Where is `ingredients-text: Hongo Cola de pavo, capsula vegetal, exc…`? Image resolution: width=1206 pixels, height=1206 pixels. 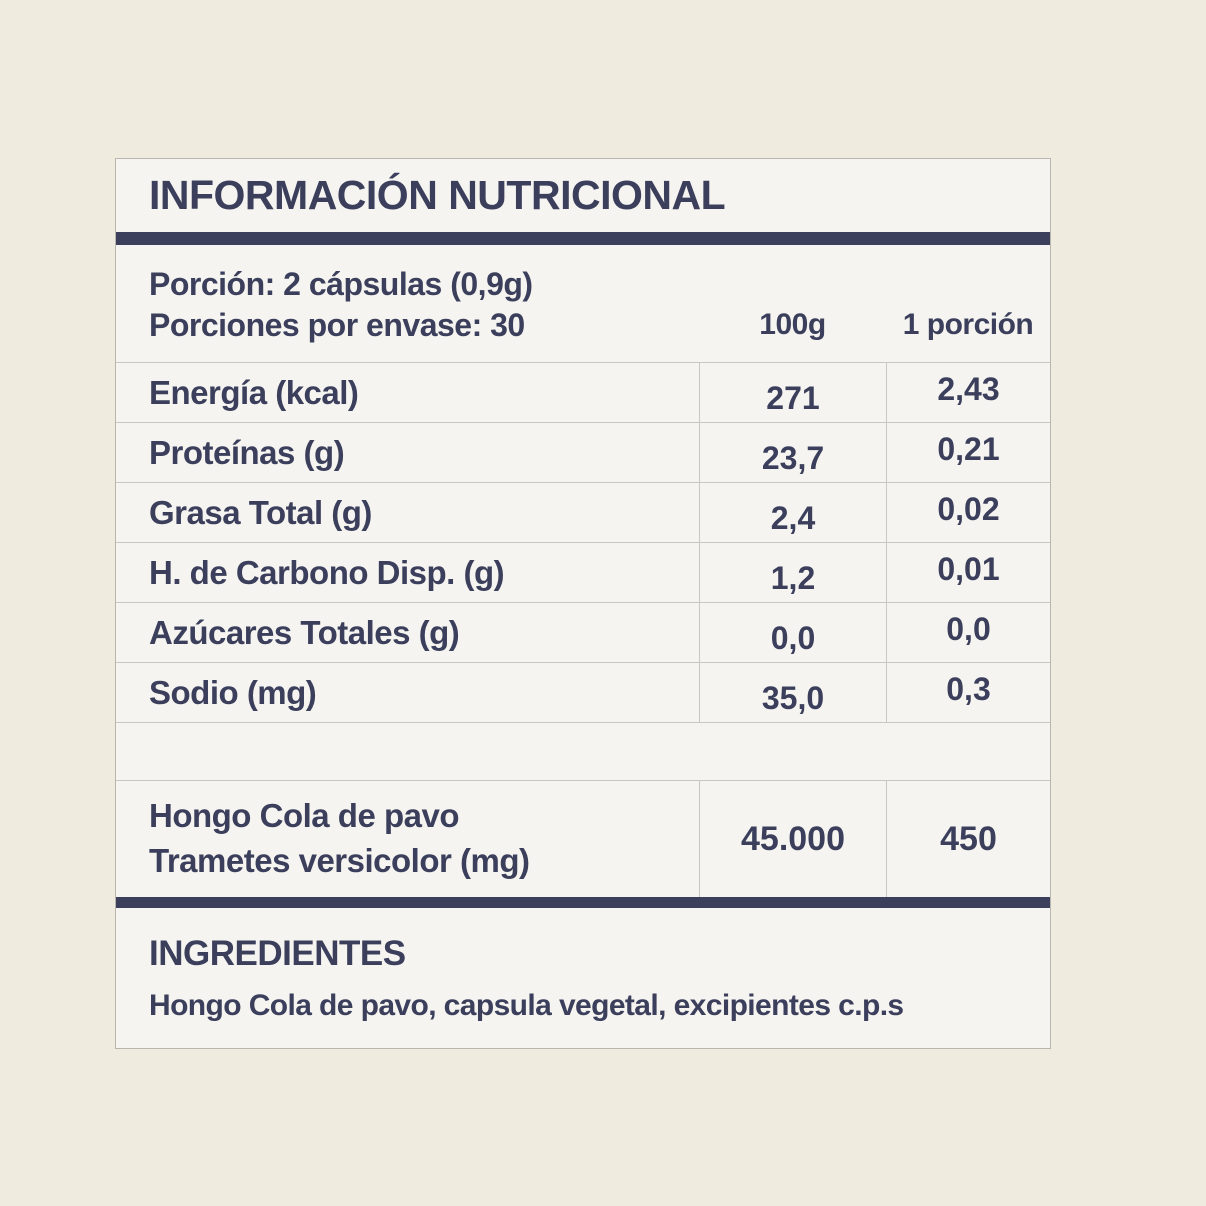 ingredients-text: Hongo Cola de pavo, capsula vegetal, exc… is located at coordinates (526, 1005).